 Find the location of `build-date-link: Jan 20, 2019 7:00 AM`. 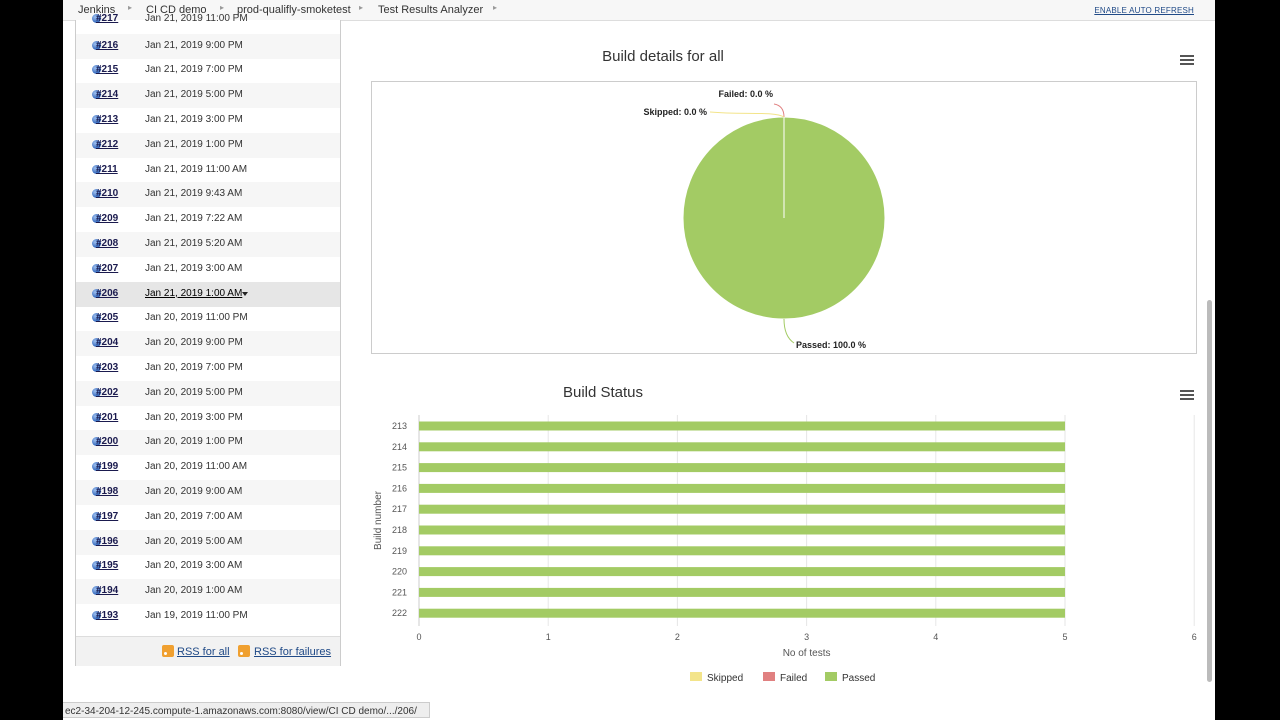

build-date-link: Jan 20, 2019 7:00 AM is located at coordinates (194, 516).